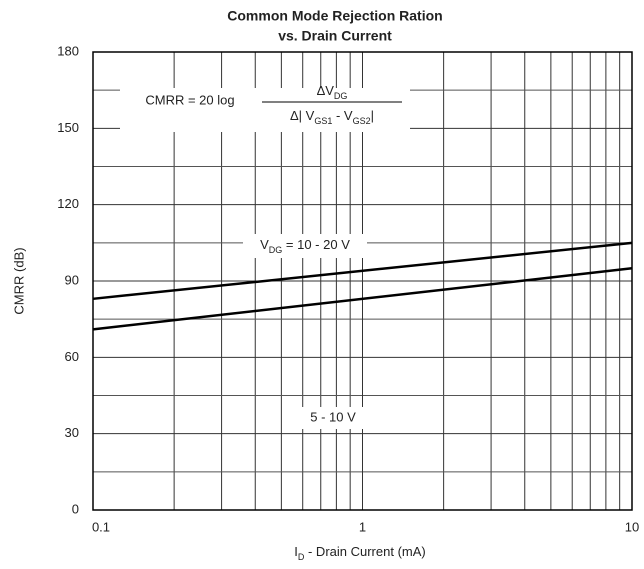 The height and width of the screenshot is (569, 644). What do you see at coordinates (335, 36) in the screenshot?
I see `chart-title: vs. Drain Current` at bounding box center [335, 36].